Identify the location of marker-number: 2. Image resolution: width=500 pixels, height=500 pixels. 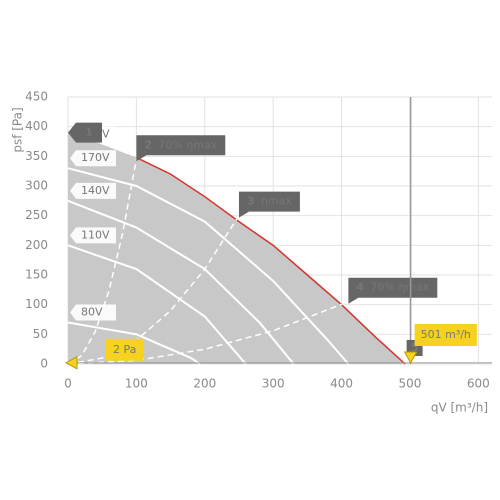
(148, 144).